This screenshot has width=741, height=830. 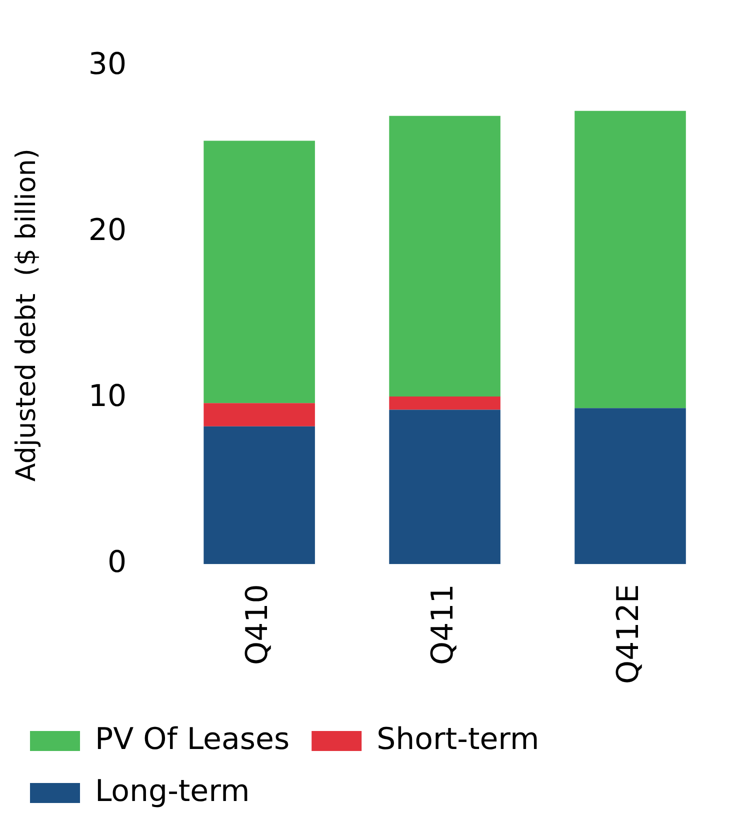 I want to click on x-tick-label: Q412E, so click(x=628, y=634).